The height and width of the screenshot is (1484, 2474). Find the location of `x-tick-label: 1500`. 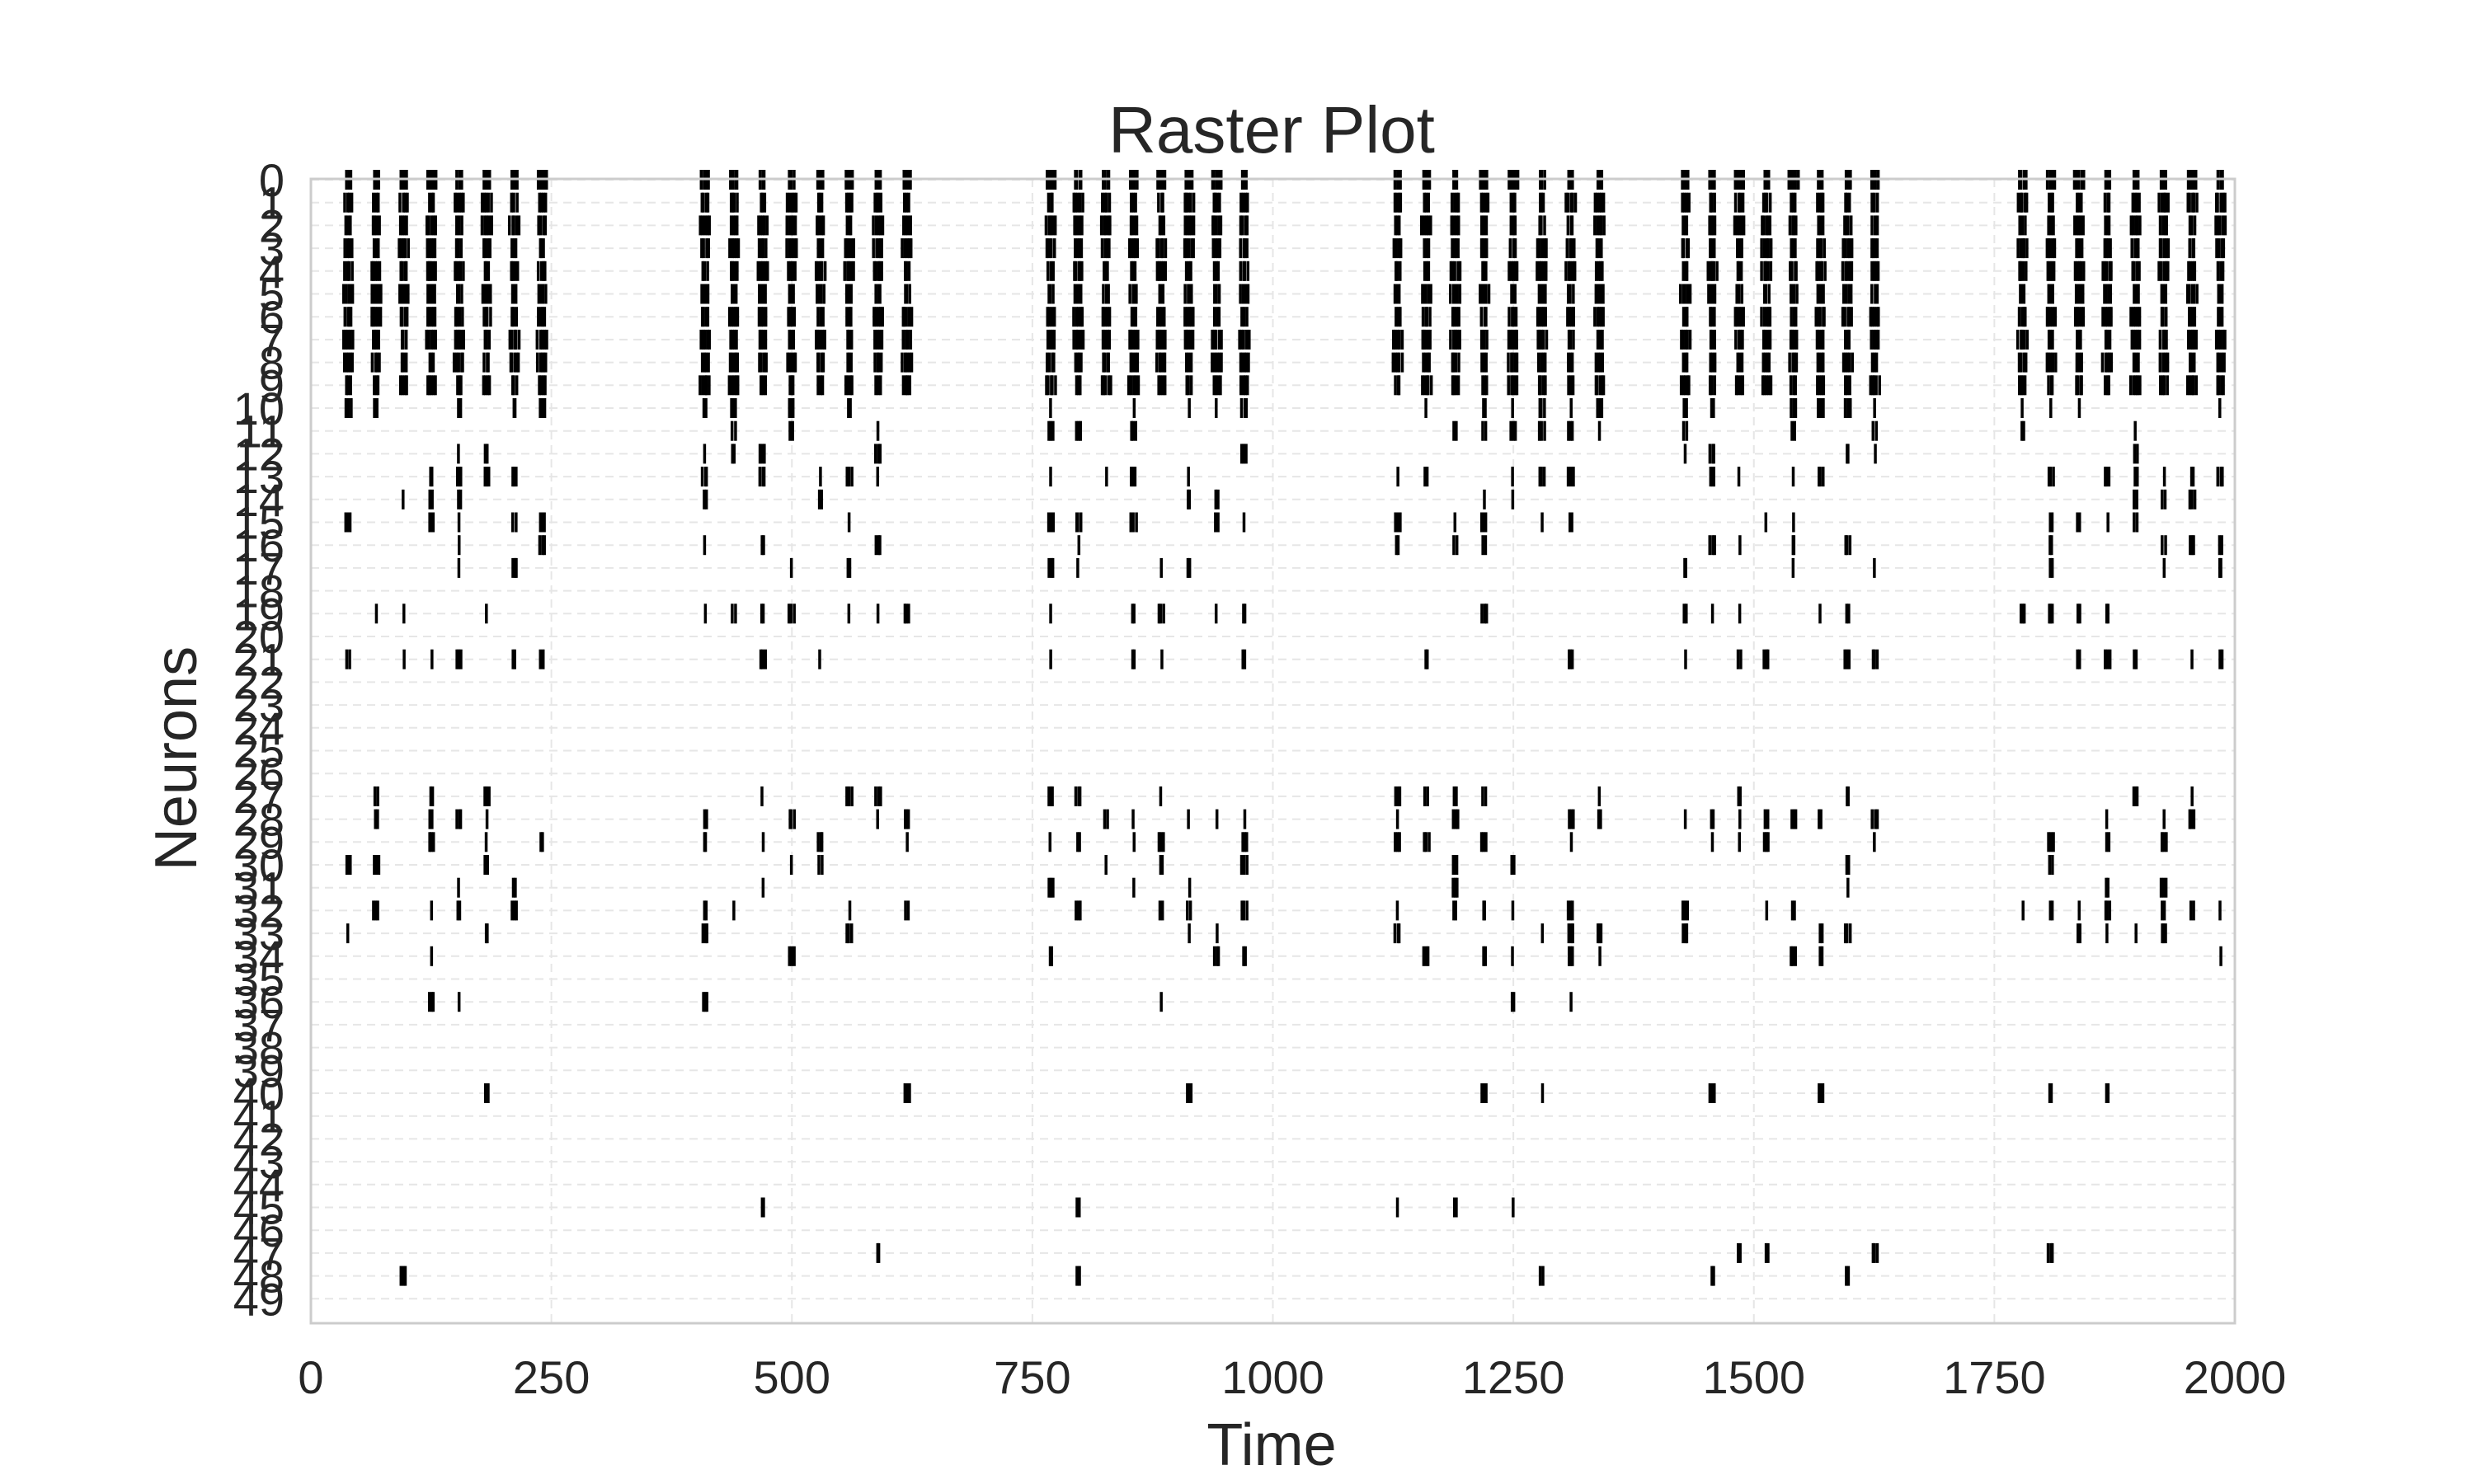

x-tick-label: 1500 is located at coordinates (1753, 1377).